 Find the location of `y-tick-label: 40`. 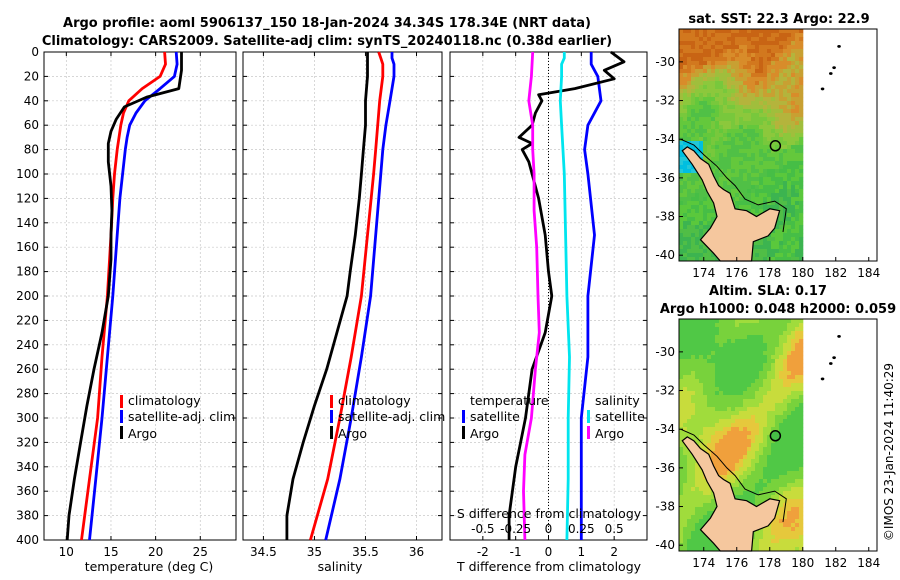

y-tick-label: 40 is located at coordinates (31, 101).